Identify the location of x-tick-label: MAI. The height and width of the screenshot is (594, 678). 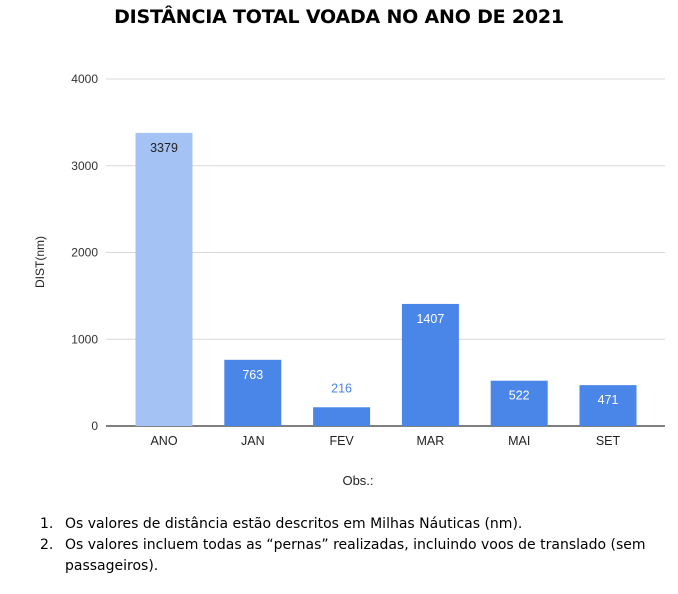
(519, 441).